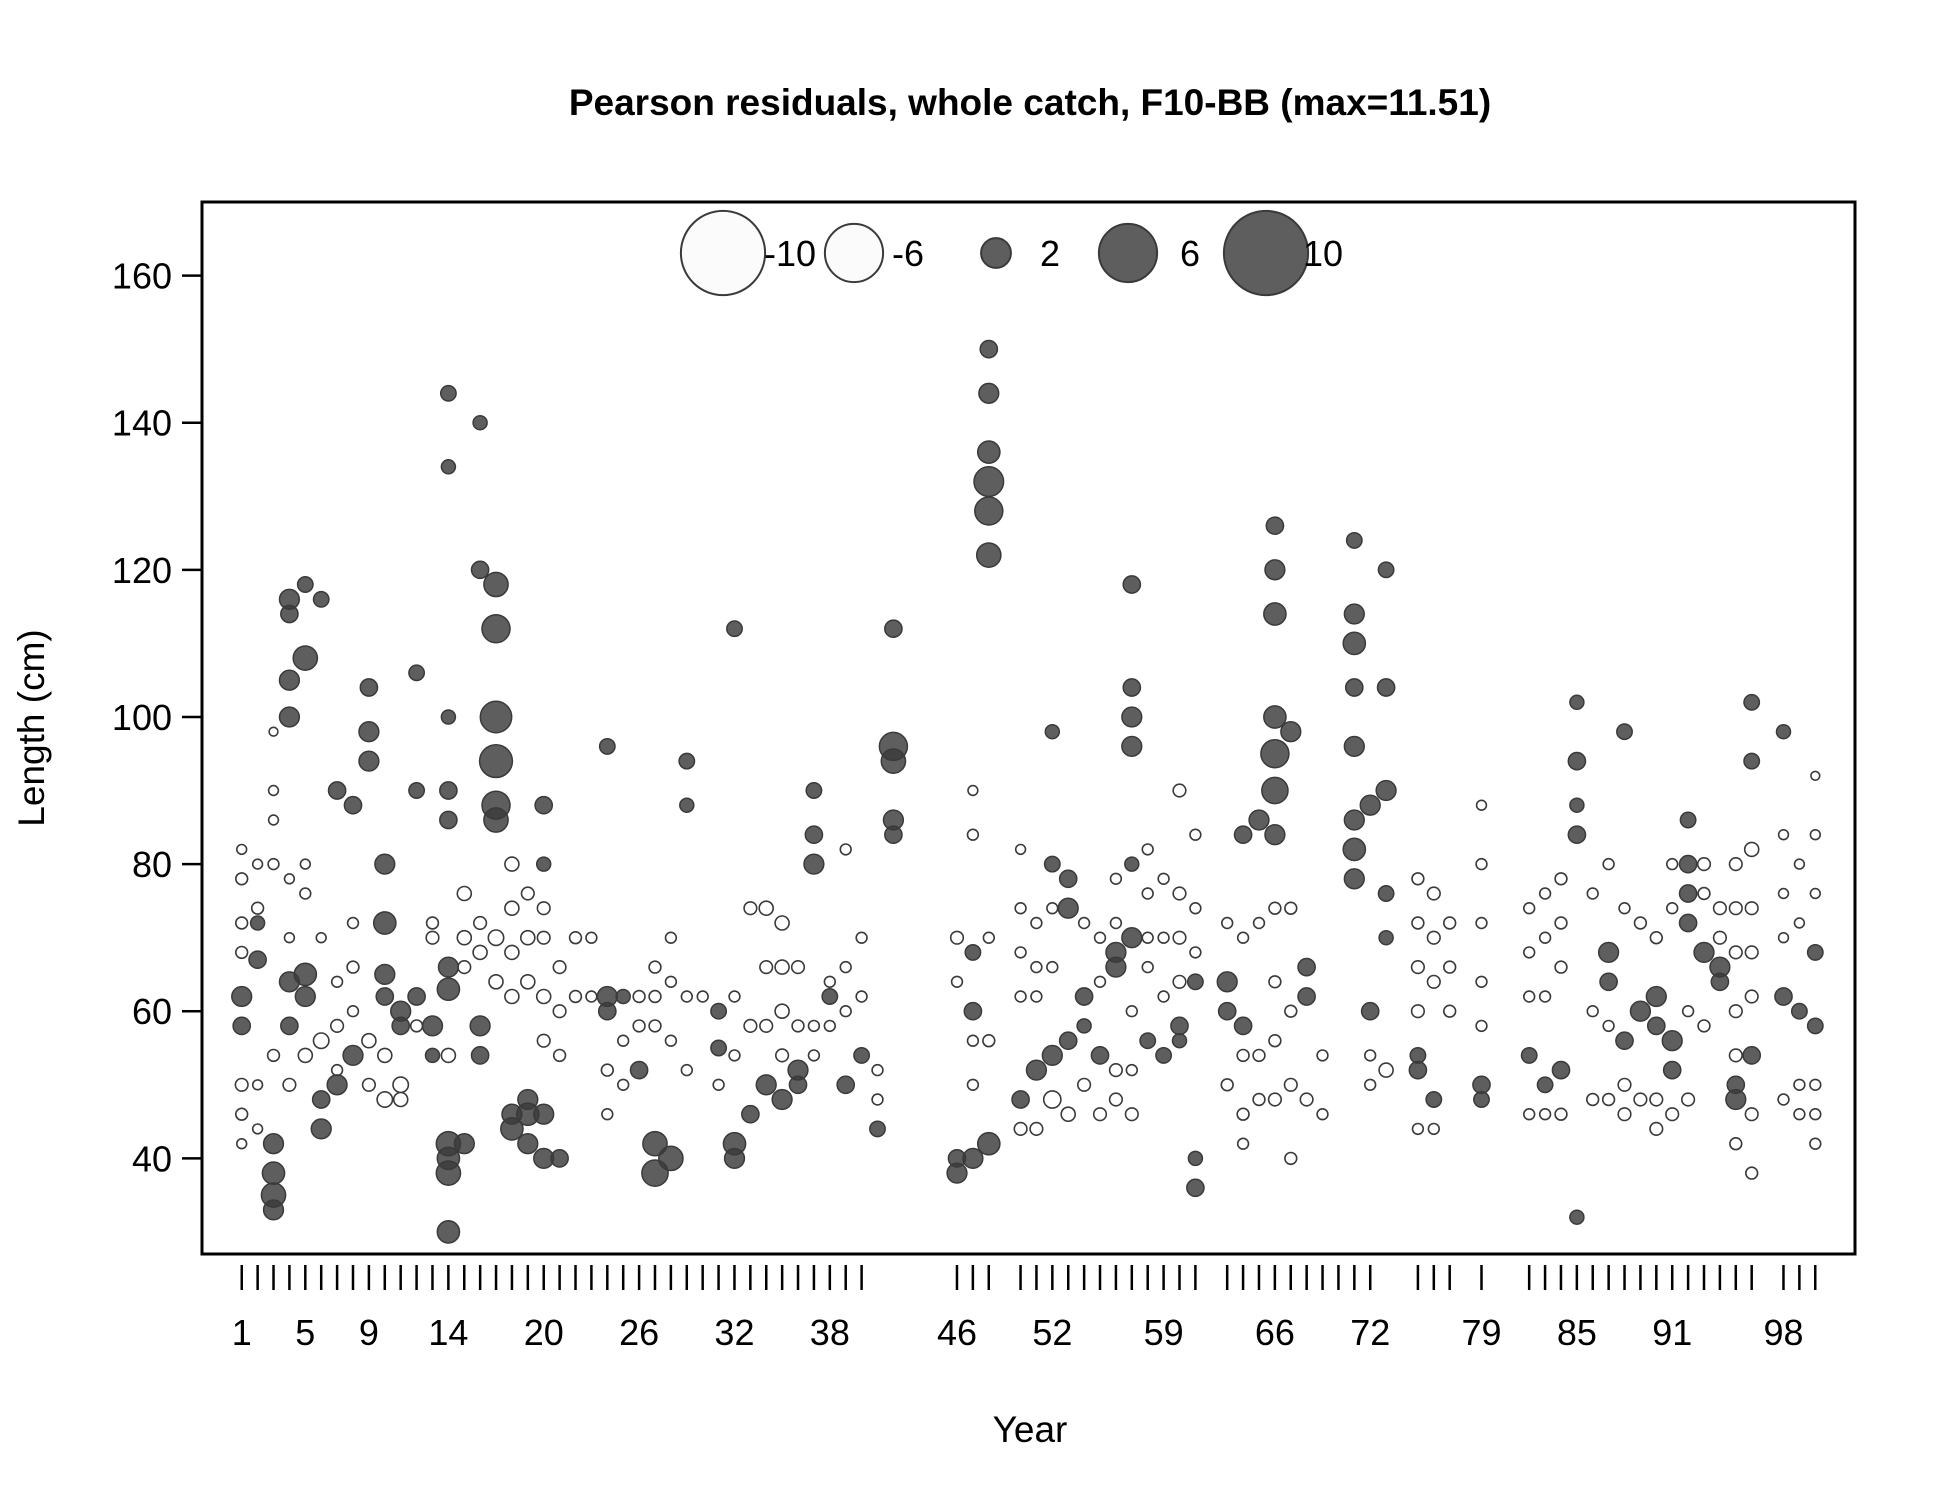  What do you see at coordinates (142, 717) in the screenshot?
I see `y-tick-label: 100` at bounding box center [142, 717].